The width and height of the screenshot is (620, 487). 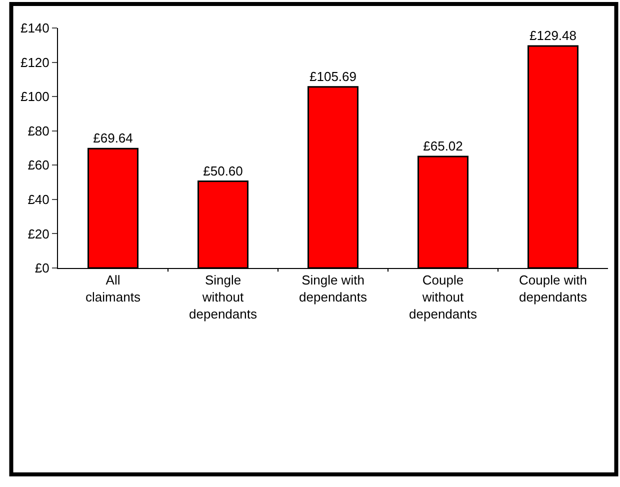 I want to click on data-label: £105.69, so click(x=333, y=76).